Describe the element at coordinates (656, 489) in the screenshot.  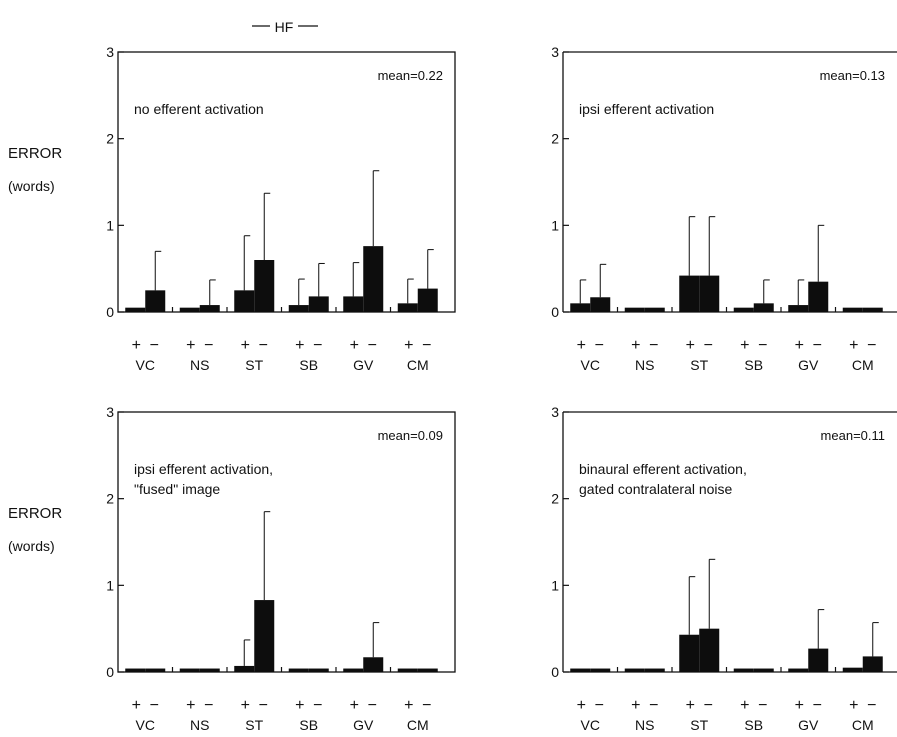
I see `panel-annotation-line2: gated contralateral noise` at that location.